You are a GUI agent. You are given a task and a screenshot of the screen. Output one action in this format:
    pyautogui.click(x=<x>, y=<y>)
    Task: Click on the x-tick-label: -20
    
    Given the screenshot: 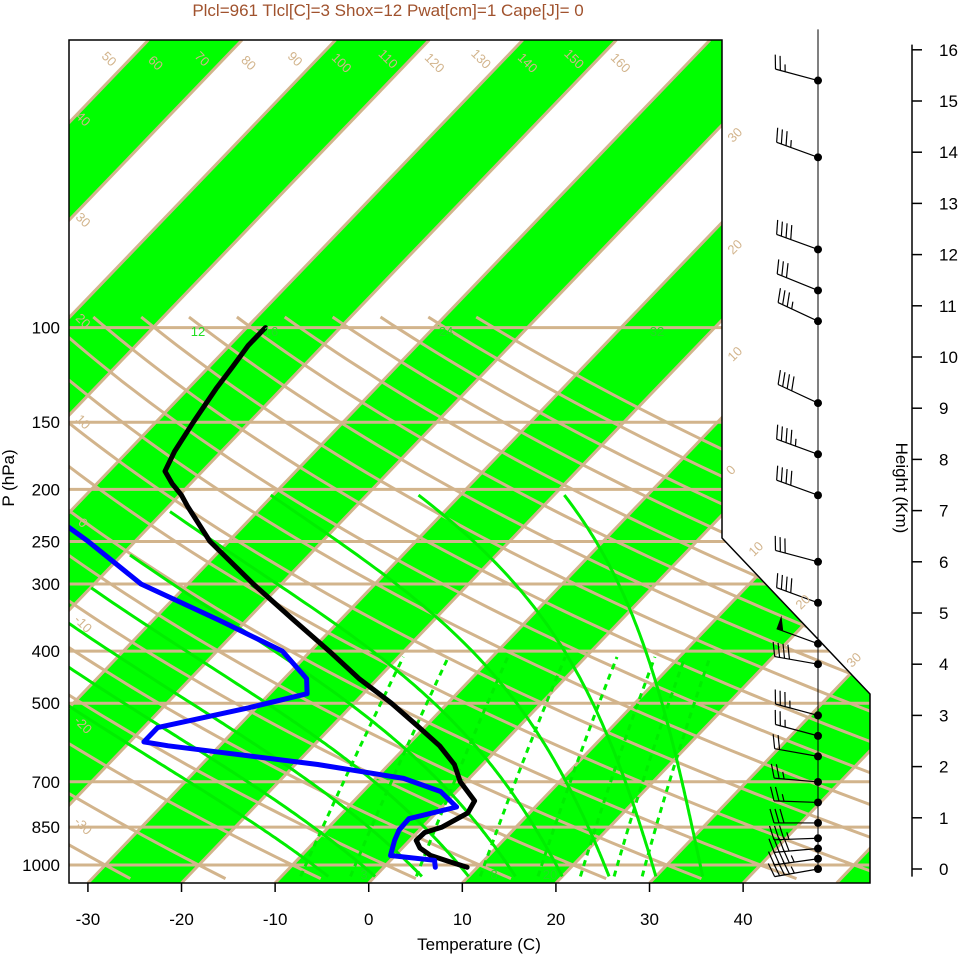 What is the action you would take?
    pyautogui.click(x=181, y=919)
    